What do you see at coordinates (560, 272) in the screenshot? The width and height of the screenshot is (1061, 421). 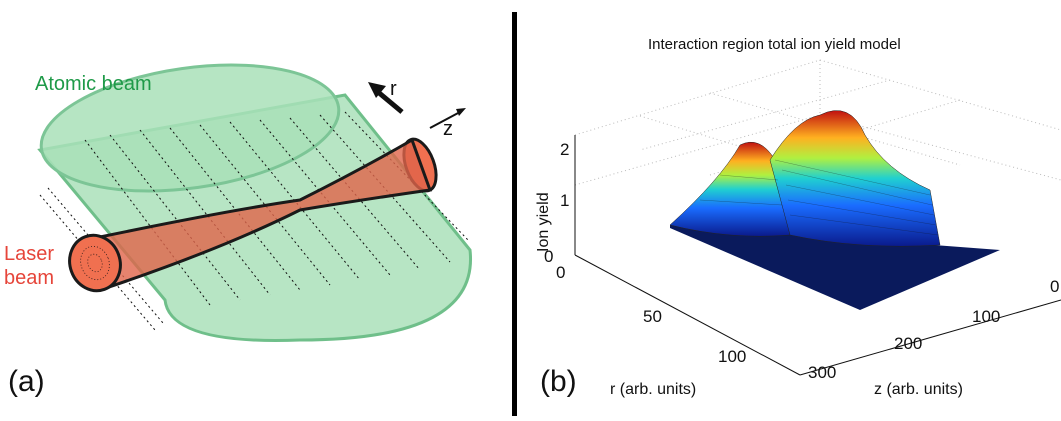 I see `z-tick-0: 0` at bounding box center [560, 272].